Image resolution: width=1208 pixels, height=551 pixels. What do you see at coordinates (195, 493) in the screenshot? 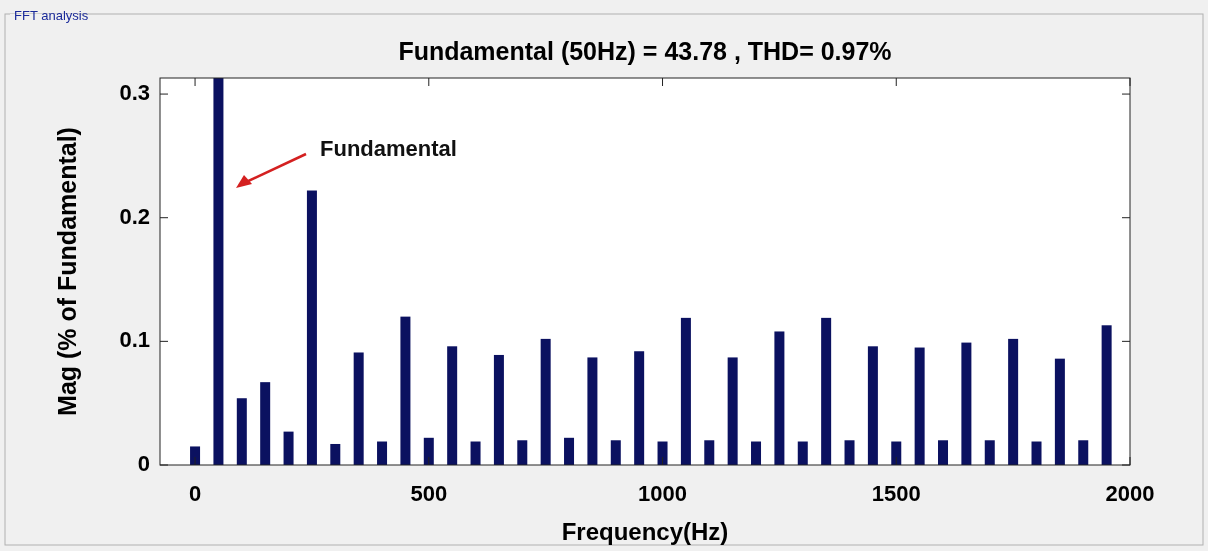
I see `x-tick-label: 0` at bounding box center [195, 493].